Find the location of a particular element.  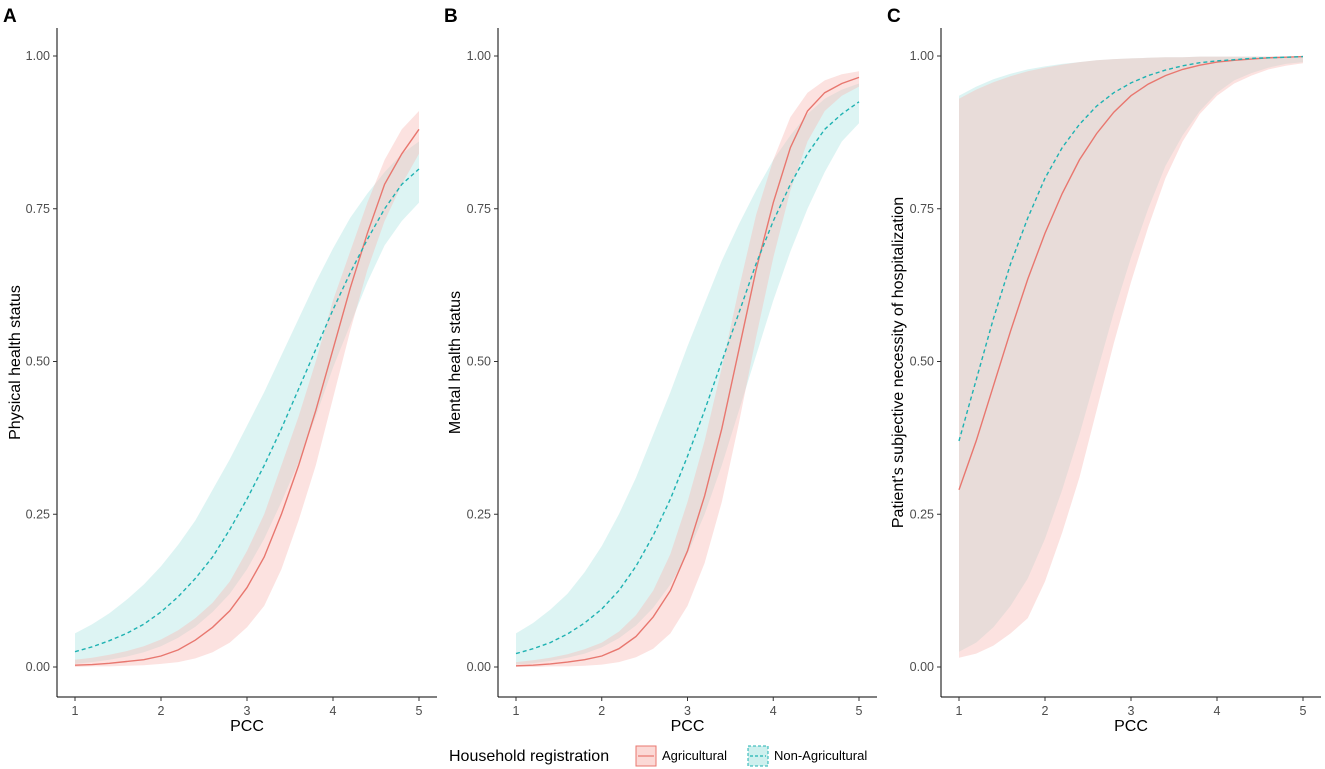

legend-key-agricultural is located at coordinates (646, 756).